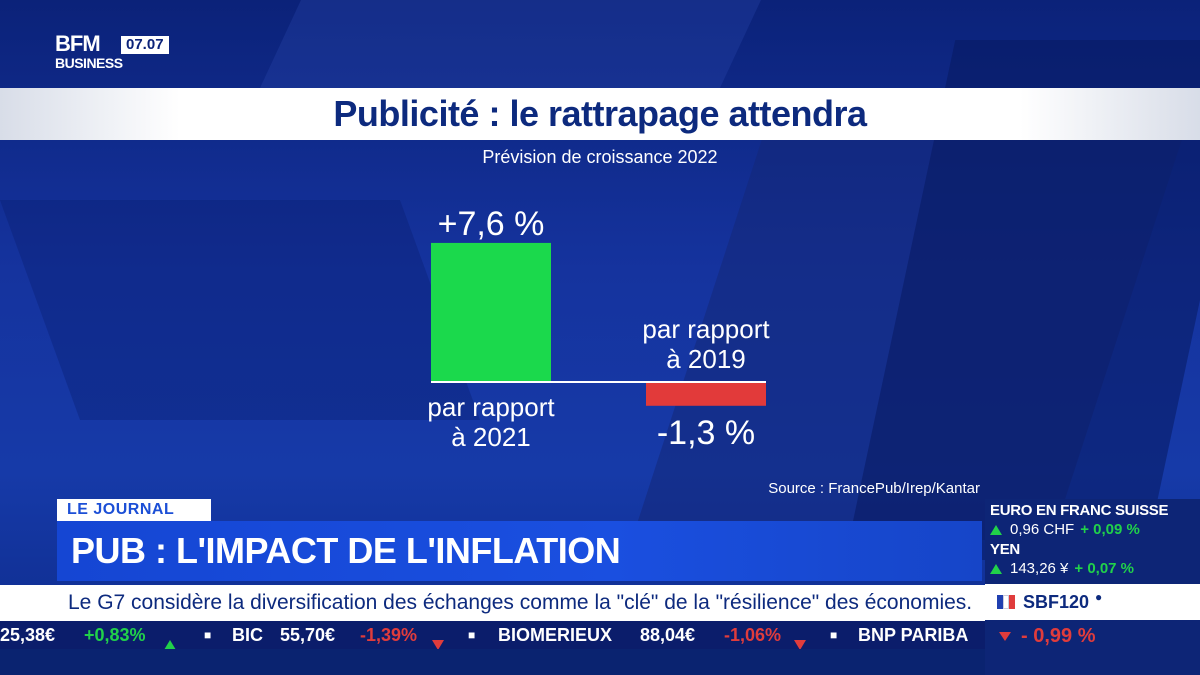 Image resolution: width=1200 pixels, height=675 pixels. I want to click on logo-clock: 07.07, so click(145, 45).